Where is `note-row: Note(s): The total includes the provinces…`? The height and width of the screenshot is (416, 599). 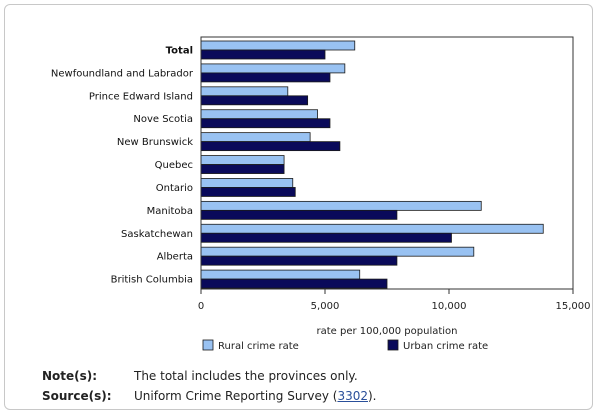 note-row: Note(s): The total includes the provinces… is located at coordinates (209, 376).